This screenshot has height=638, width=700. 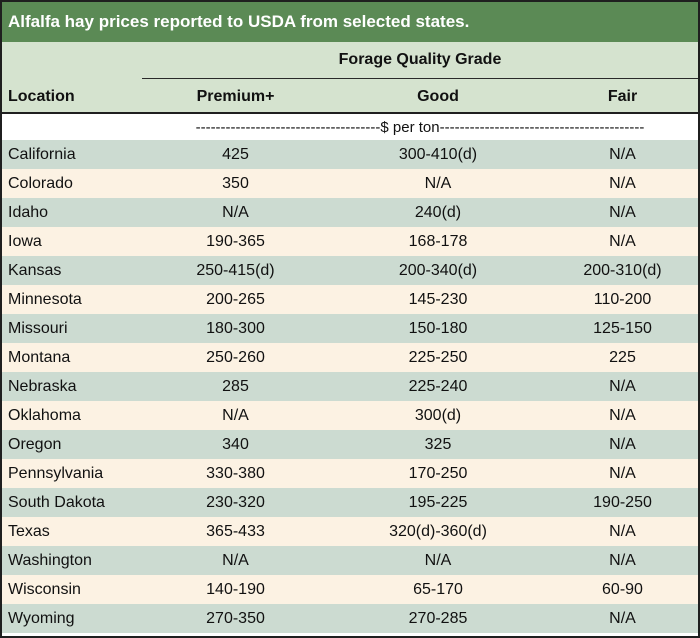 I want to click on column-header-good: Good, so click(x=438, y=96).